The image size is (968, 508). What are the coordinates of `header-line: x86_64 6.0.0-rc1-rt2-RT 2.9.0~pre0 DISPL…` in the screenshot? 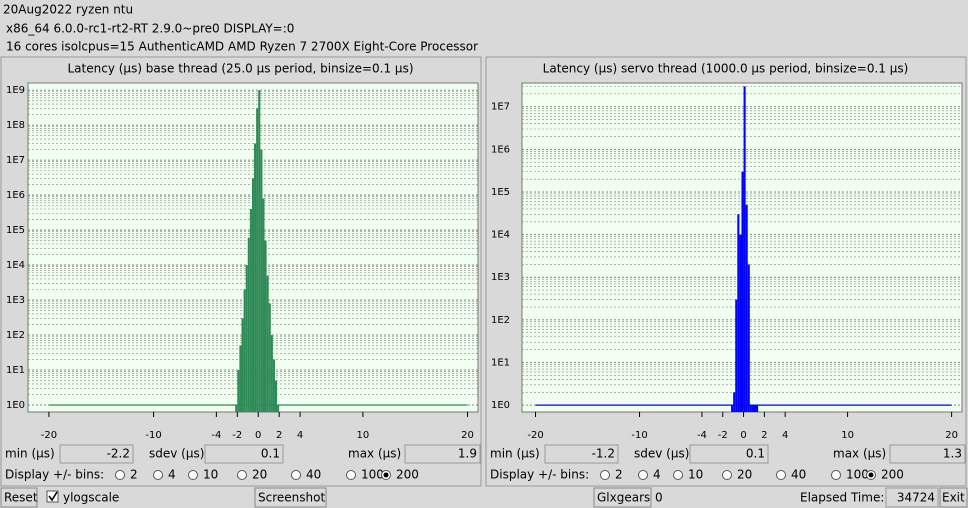 It's located at (150, 29).